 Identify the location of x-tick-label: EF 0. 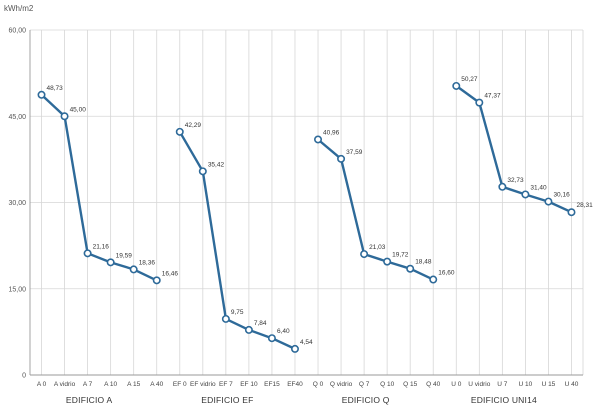
(180, 384).